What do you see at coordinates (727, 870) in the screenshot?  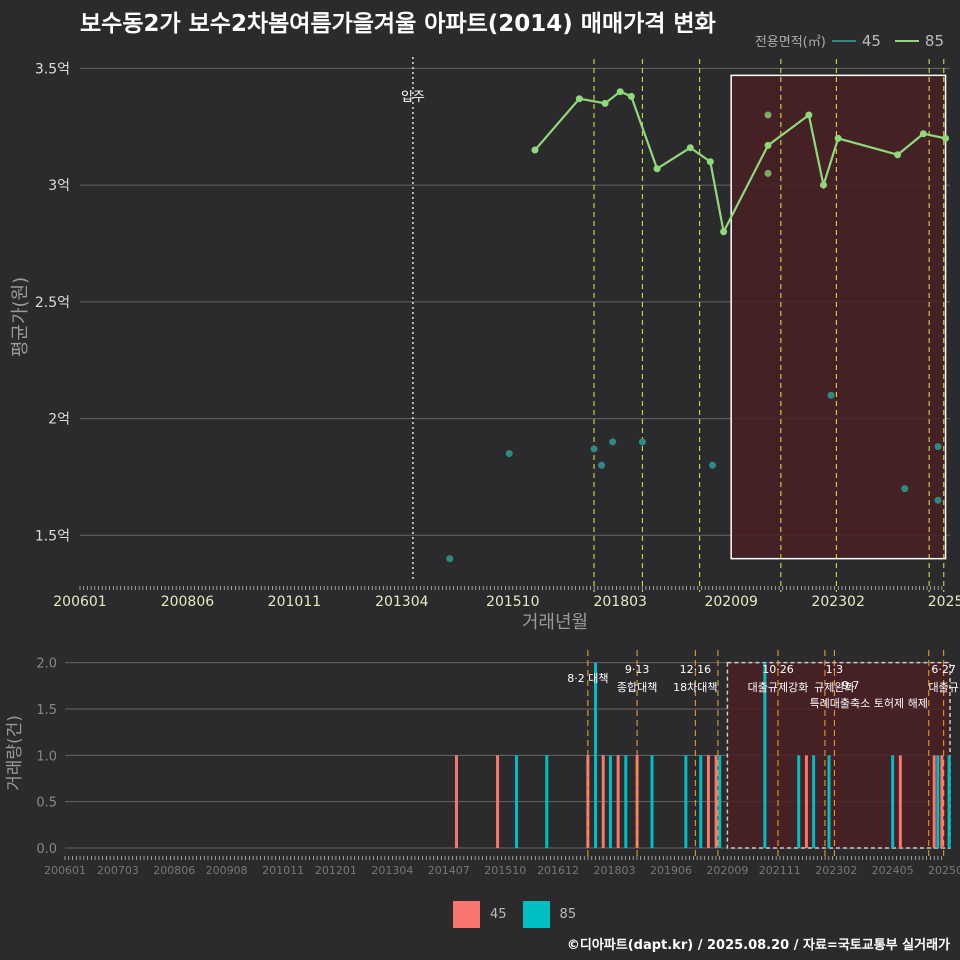 I see `x-tick-label: 202009` at bounding box center [727, 870].